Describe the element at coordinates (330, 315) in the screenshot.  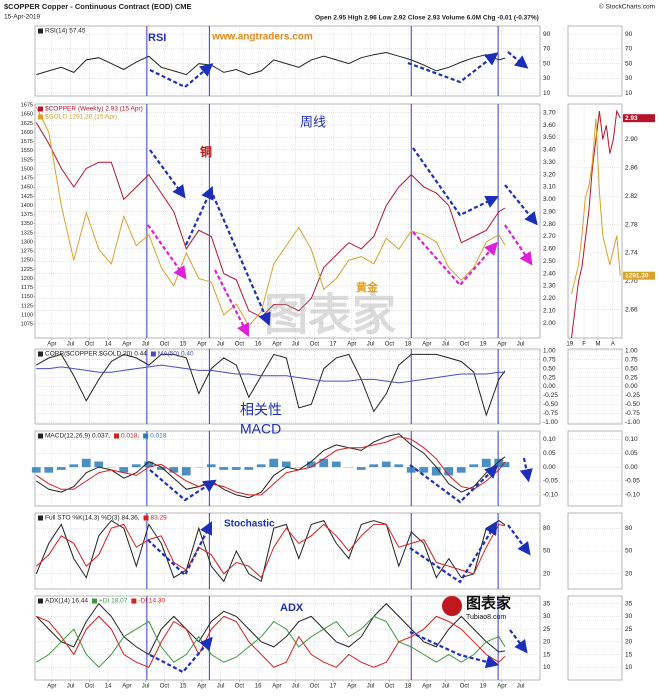
I see `watermark: 图表家` at that location.